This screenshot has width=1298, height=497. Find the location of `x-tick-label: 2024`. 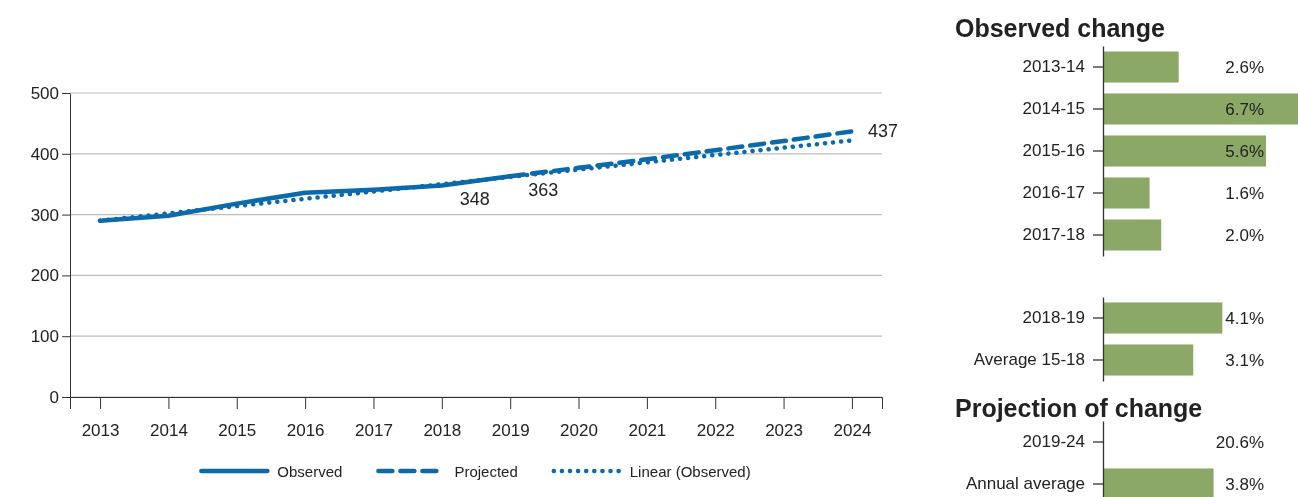

x-tick-label: 2024 is located at coordinates (852, 430).